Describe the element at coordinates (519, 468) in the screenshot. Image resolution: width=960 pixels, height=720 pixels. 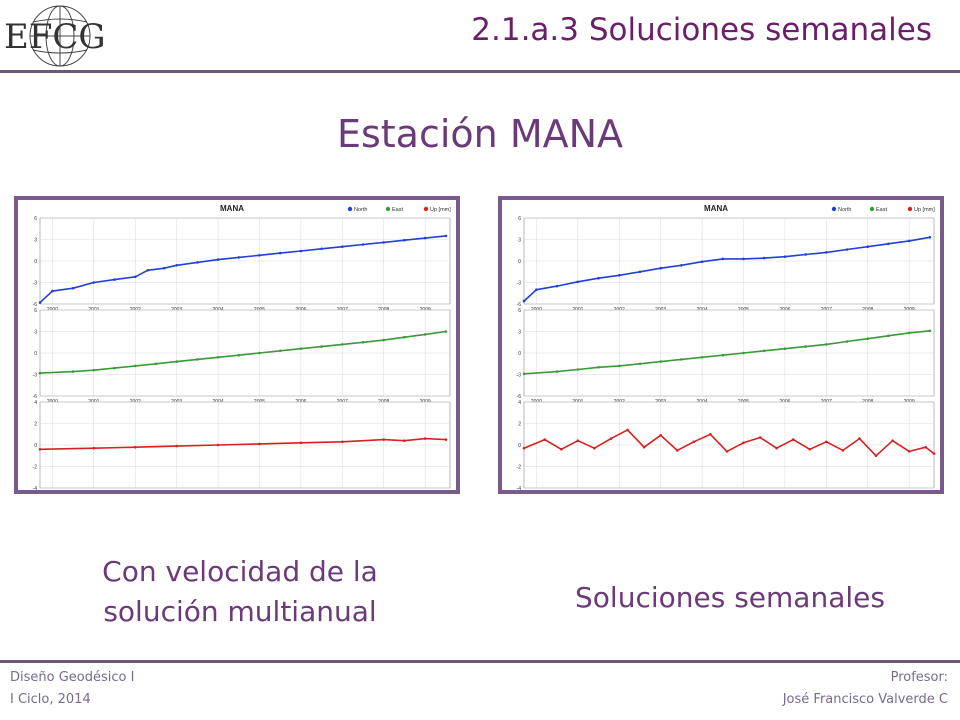
I see `y-tick-label: -2` at that location.